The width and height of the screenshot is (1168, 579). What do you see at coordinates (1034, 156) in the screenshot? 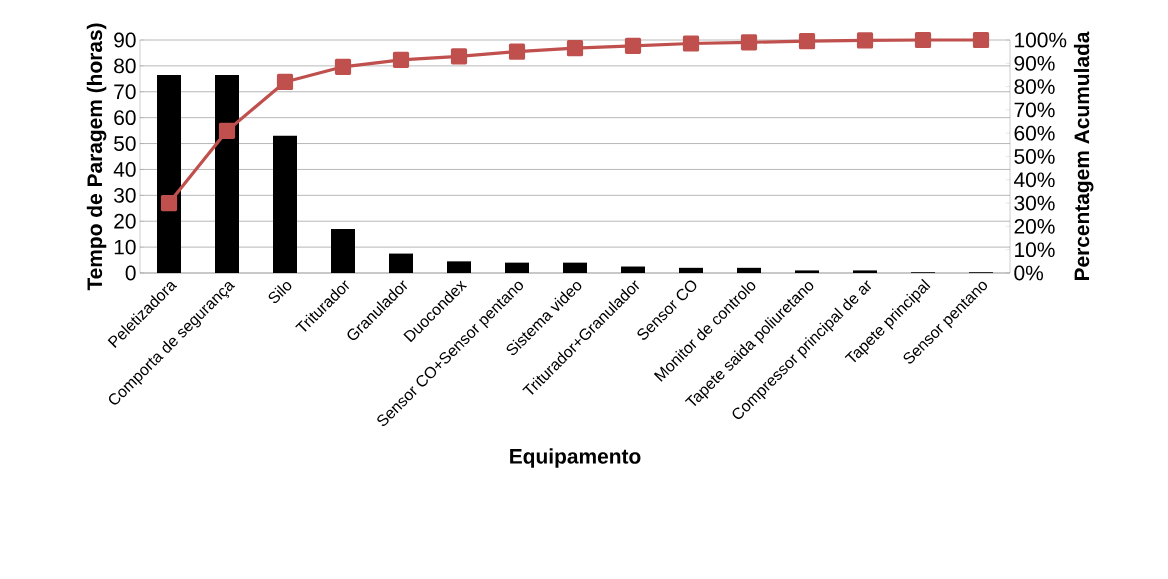
I see `y2-tick-label: 50%` at bounding box center [1034, 156].